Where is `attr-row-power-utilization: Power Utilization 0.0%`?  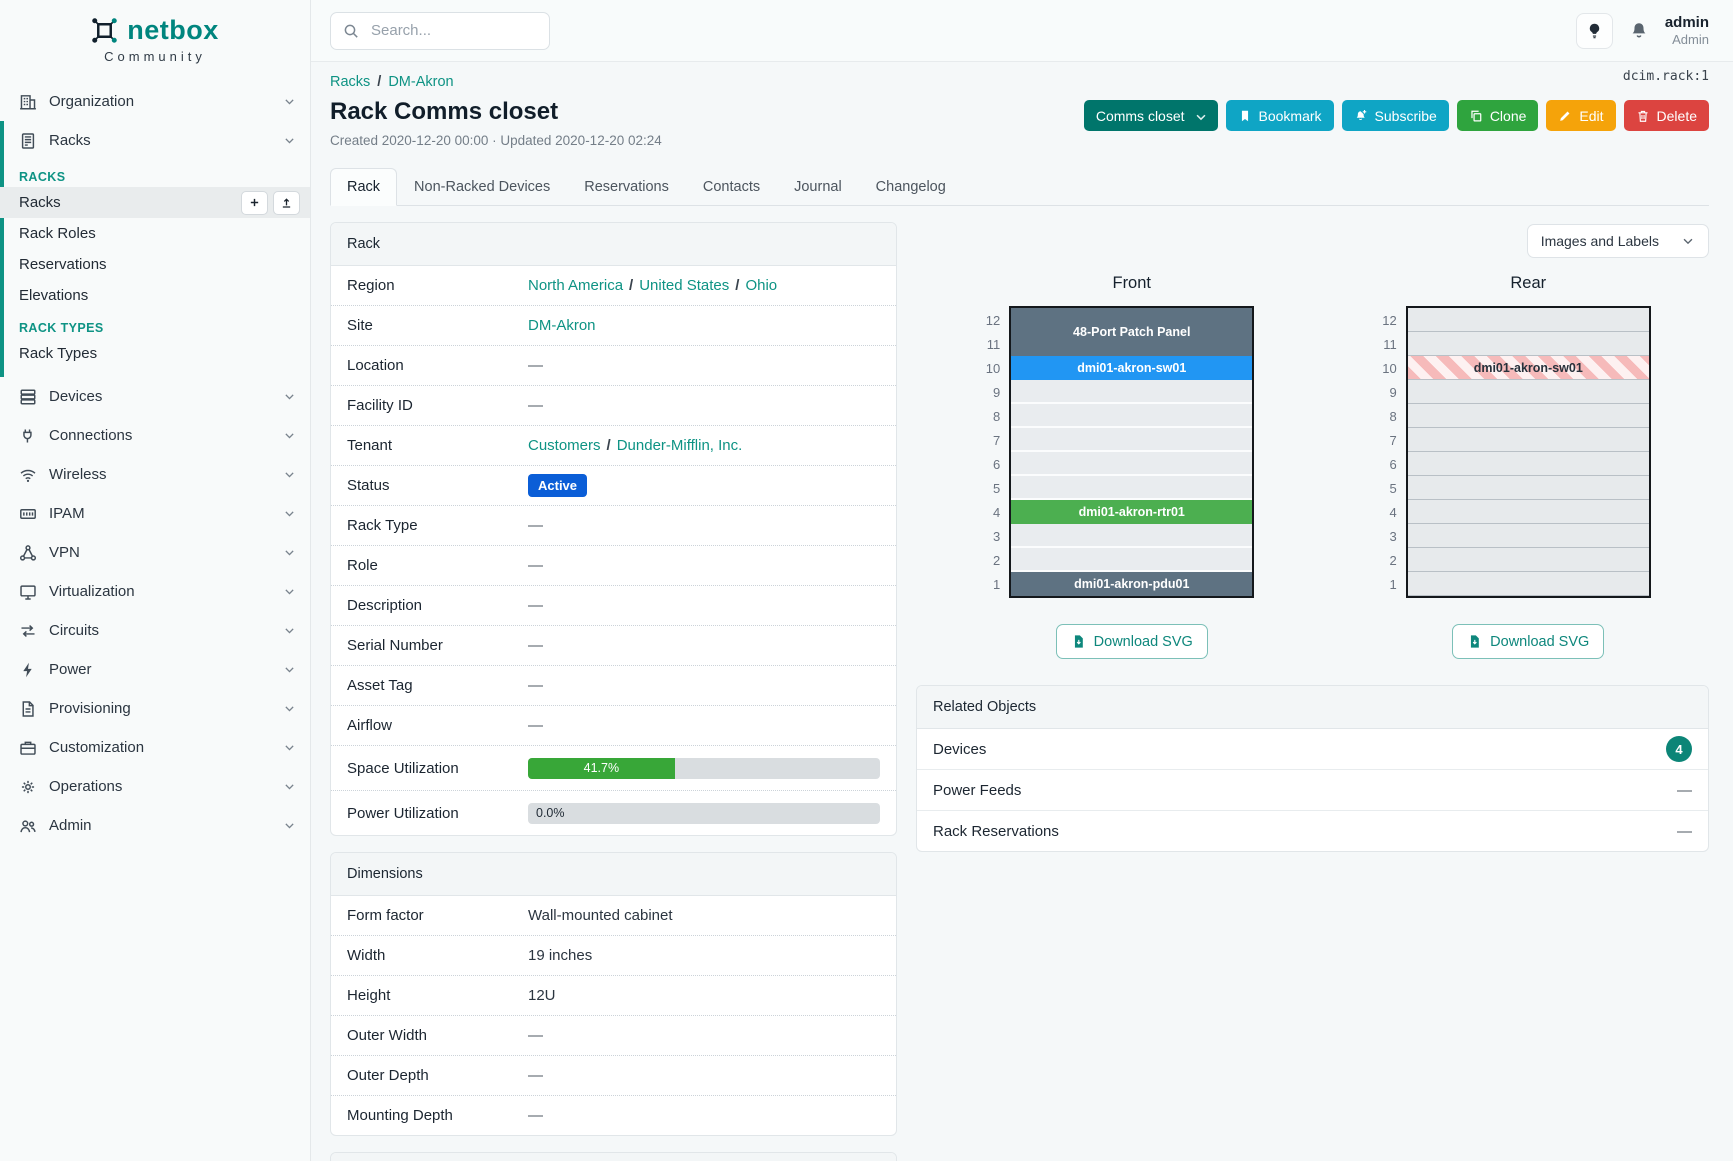 attr-row-power-utilization: Power Utilization 0.0% is located at coordinates (613, 813).